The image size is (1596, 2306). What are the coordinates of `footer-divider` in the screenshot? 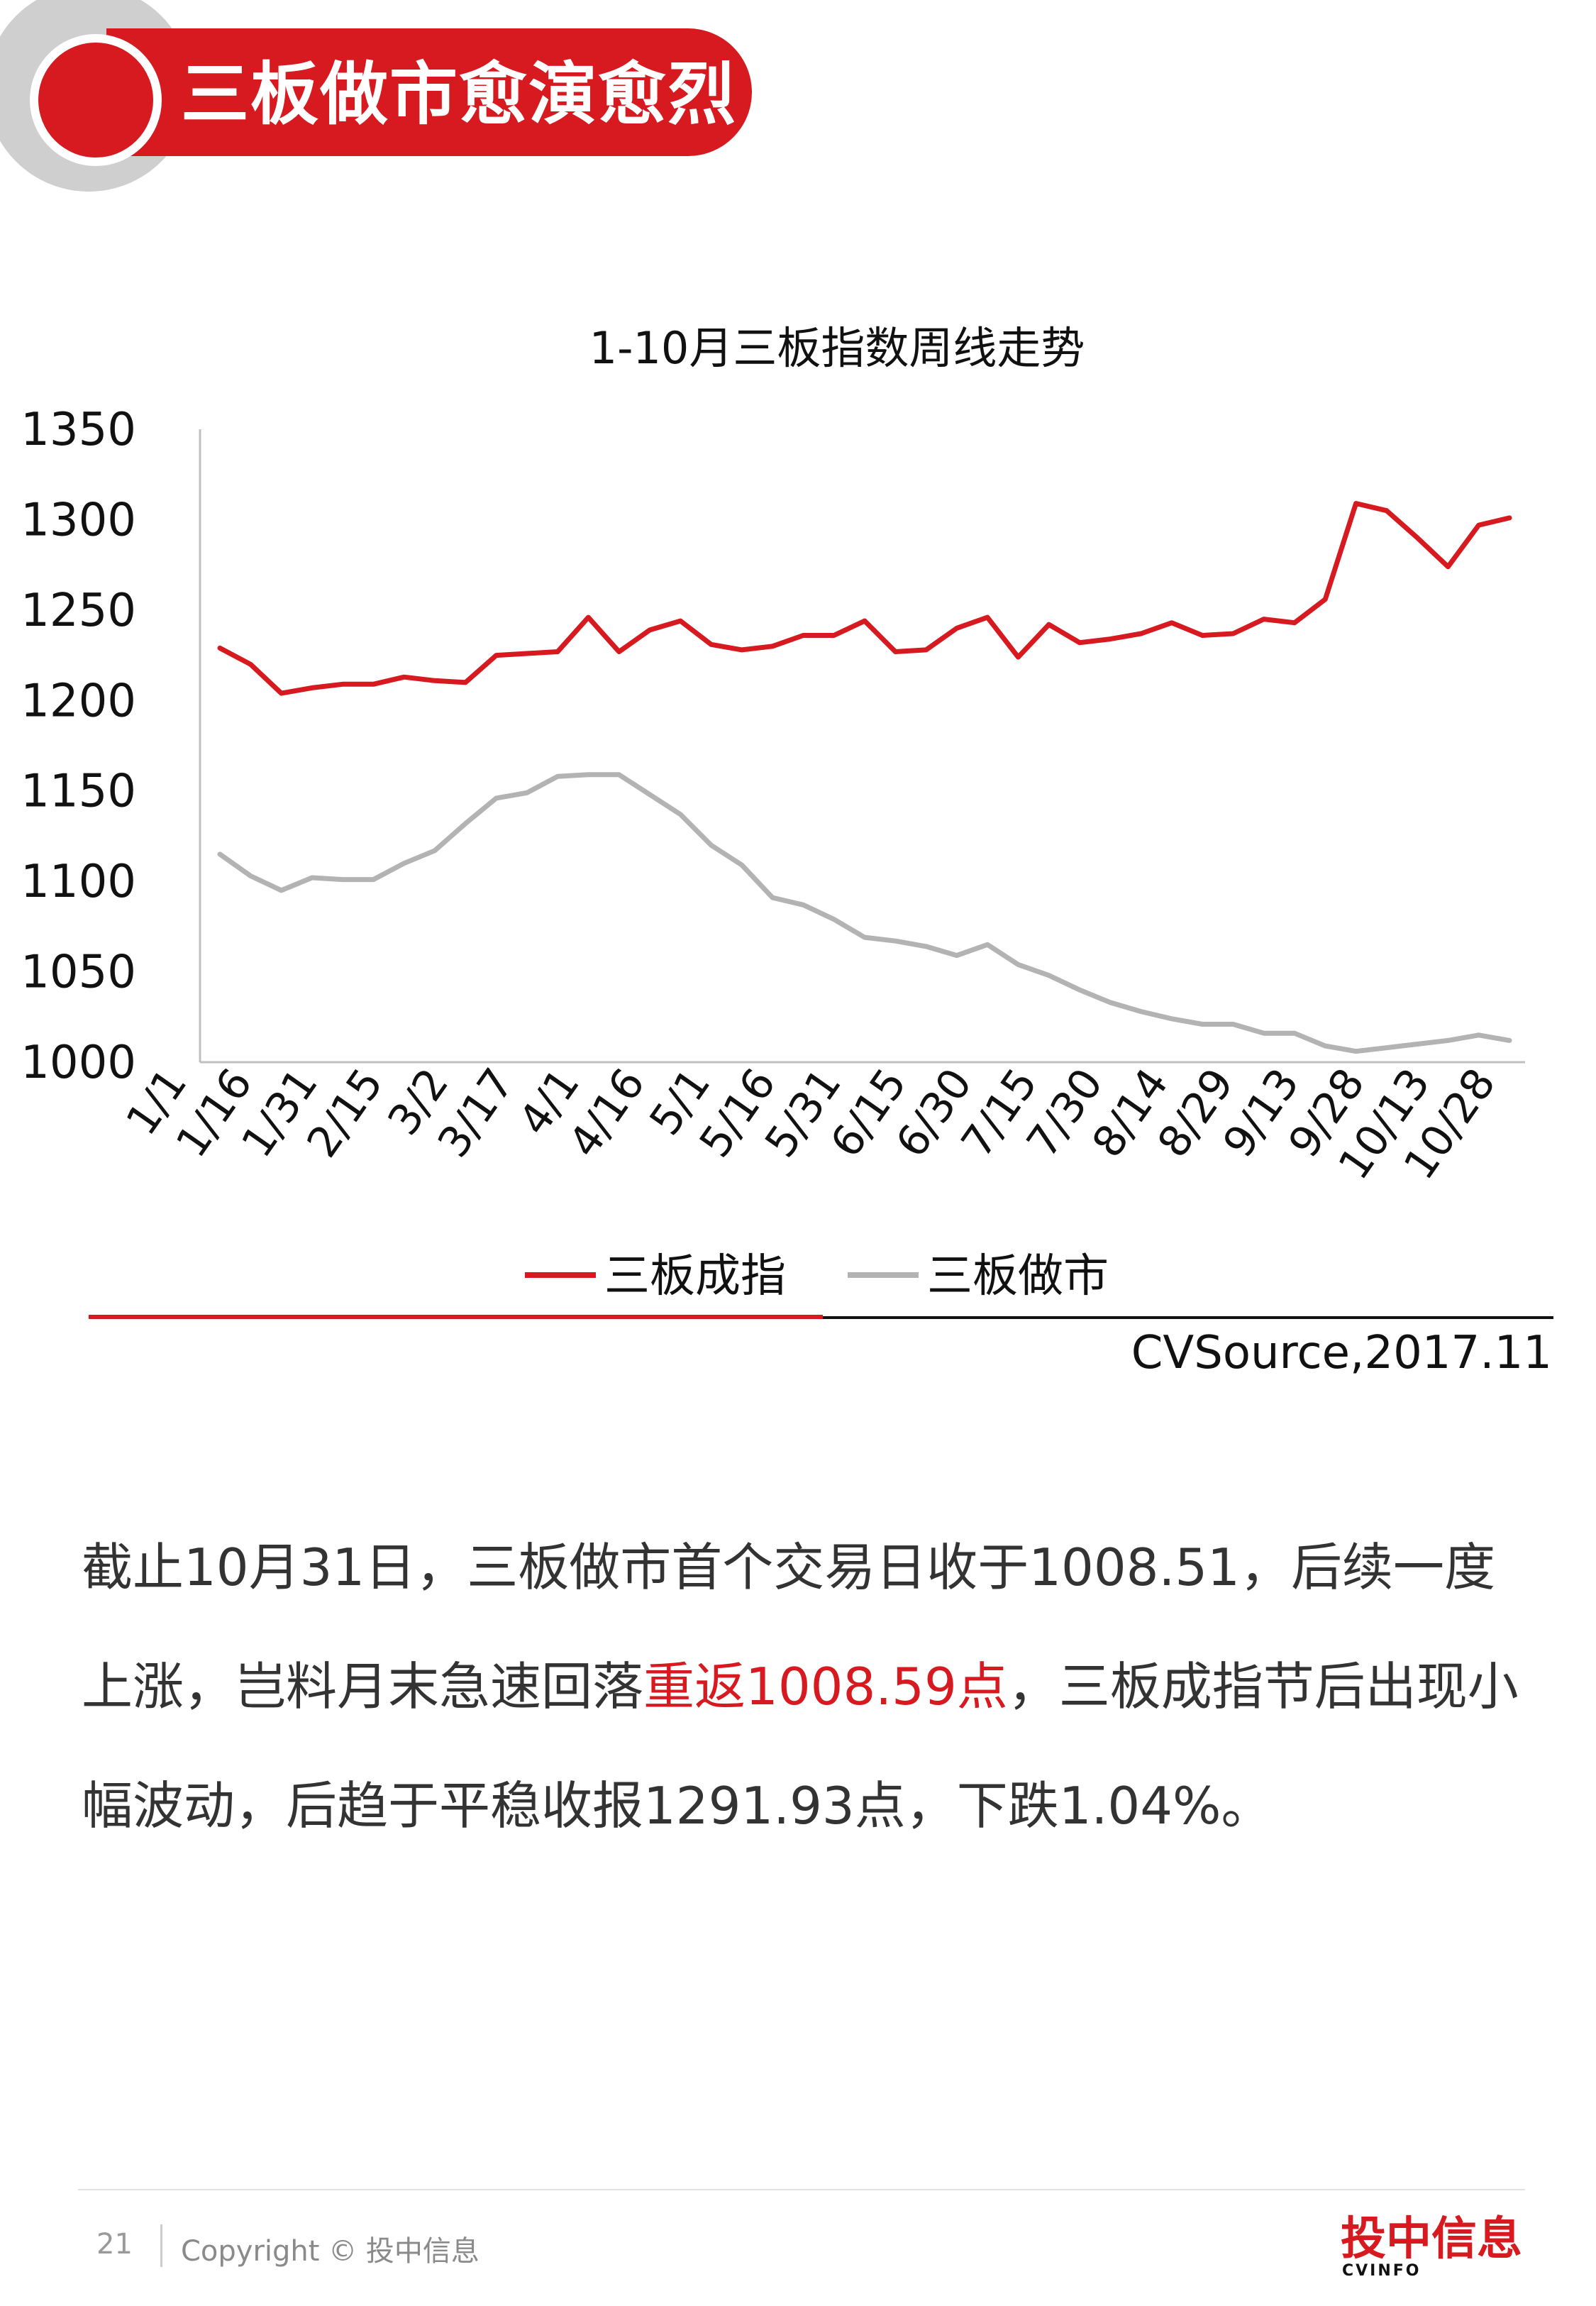 It's located at (802, 2189).